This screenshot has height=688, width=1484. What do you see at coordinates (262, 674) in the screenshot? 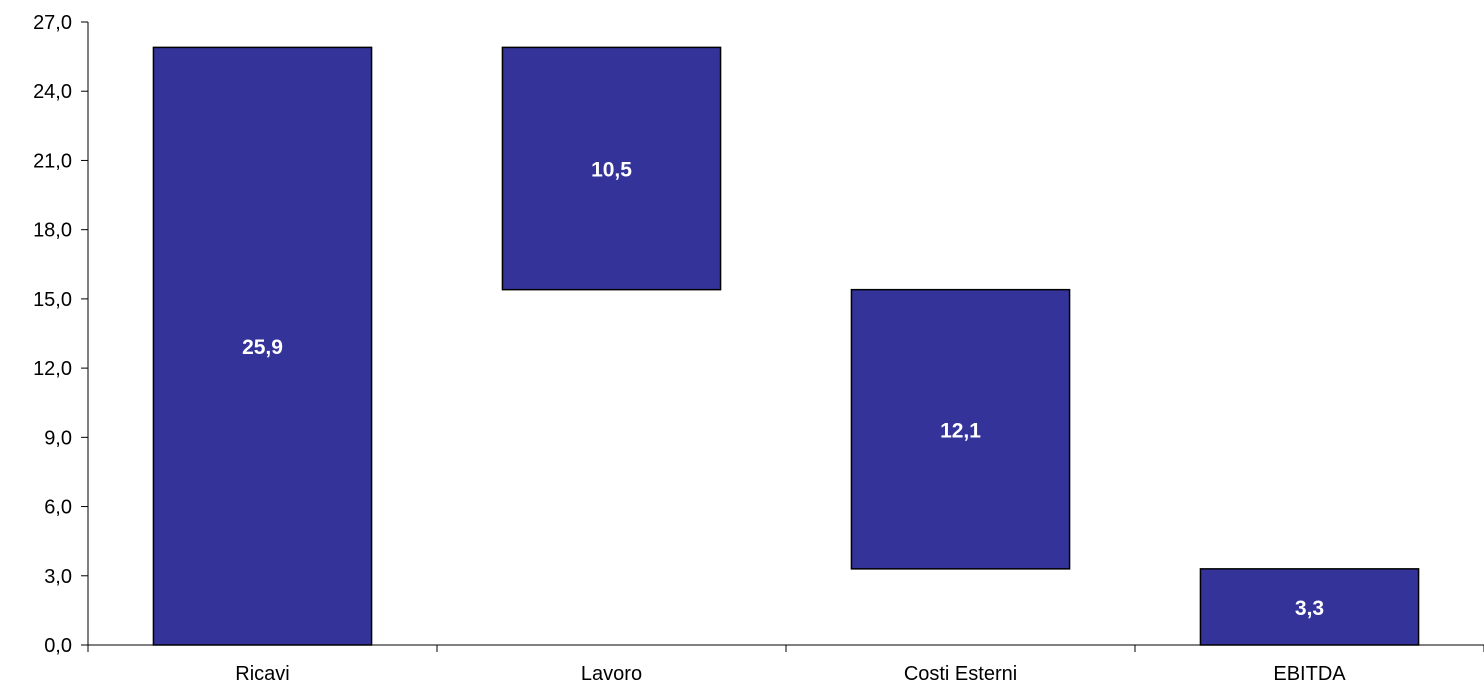
I see `x-category-label: Ricavi` at bounding box center [262, 674].